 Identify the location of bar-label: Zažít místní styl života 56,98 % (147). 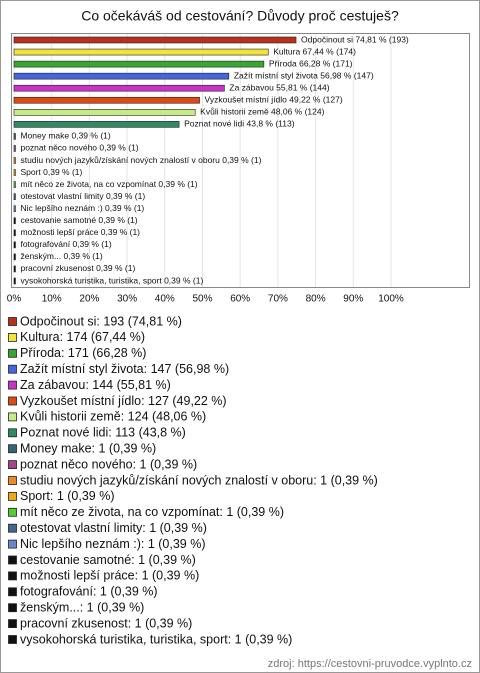
(304, 75).